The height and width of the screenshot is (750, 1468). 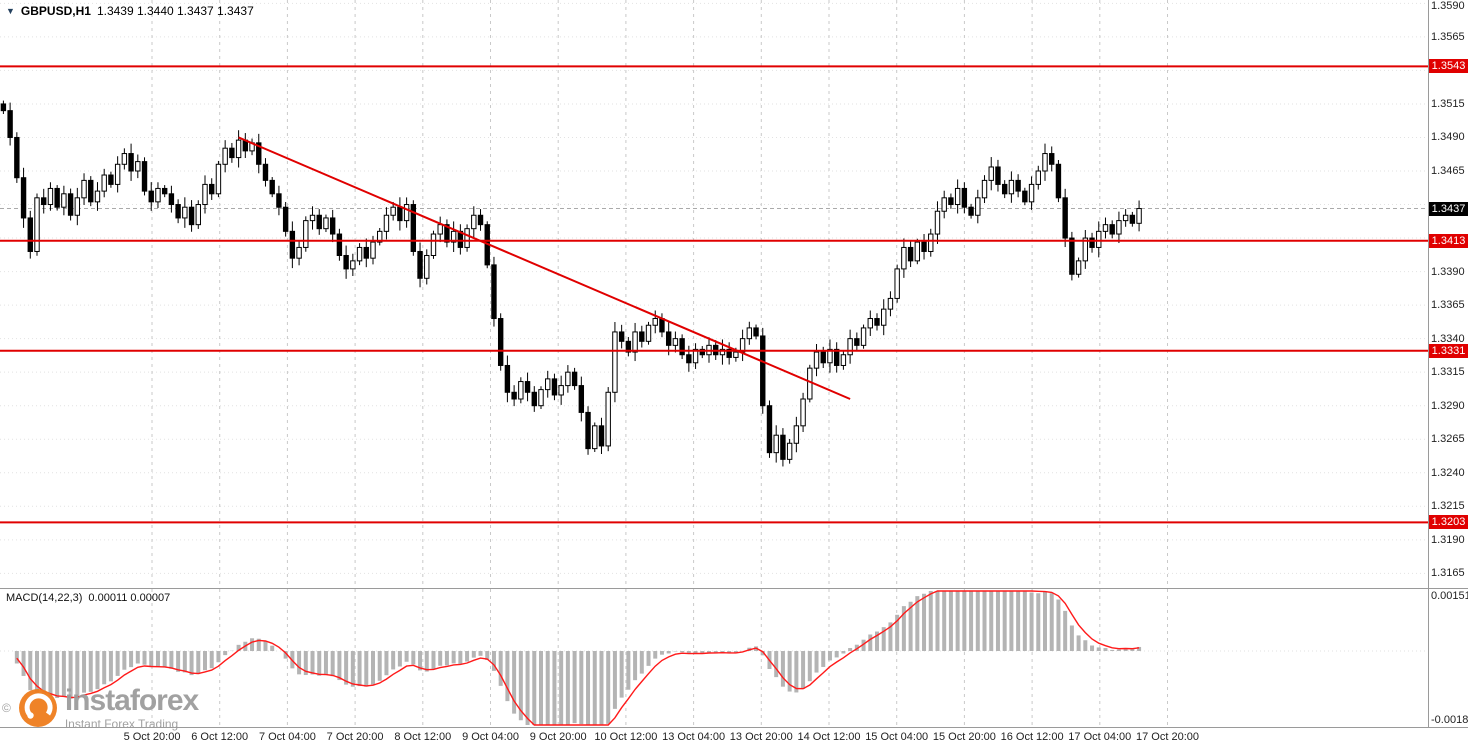 I want to click on price-tick-label: 1.3265, so click(x=1448, y=439).